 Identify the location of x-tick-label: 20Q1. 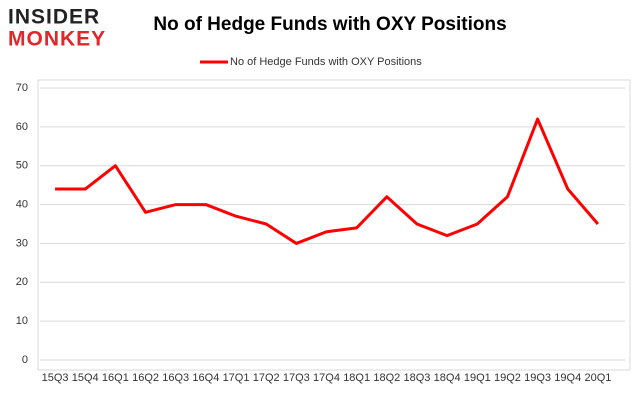
(597, 378).